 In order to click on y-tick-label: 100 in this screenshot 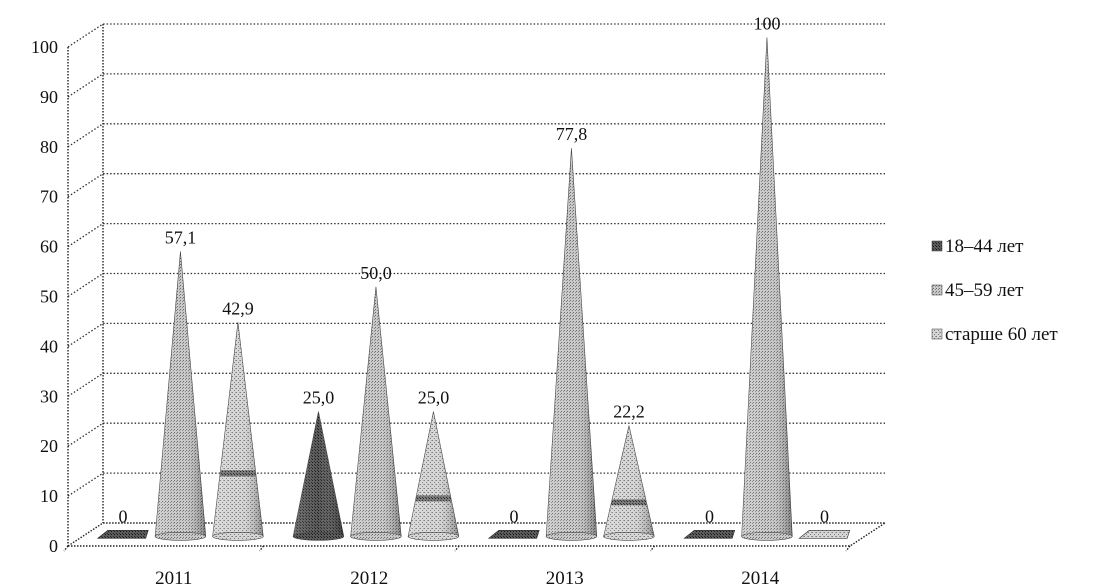, I will do `click(44, 47)`.